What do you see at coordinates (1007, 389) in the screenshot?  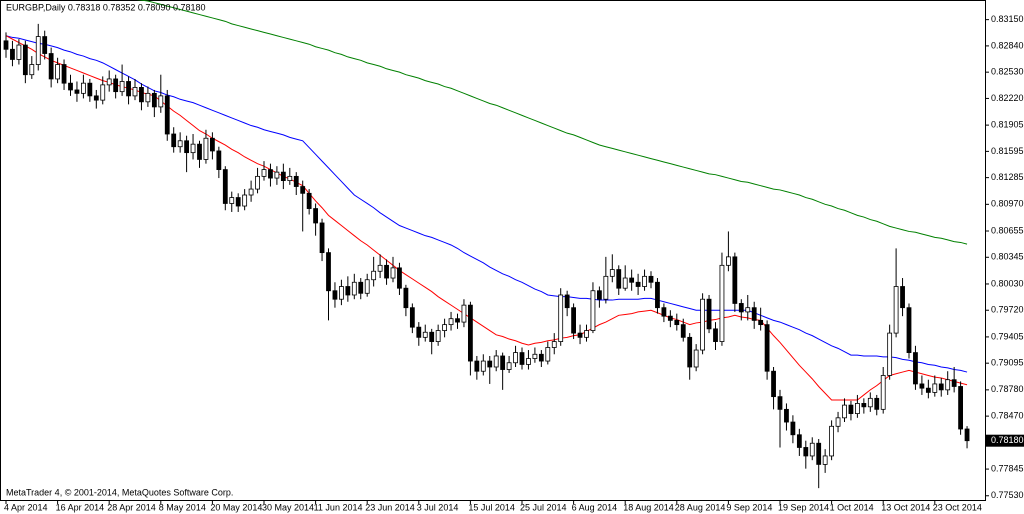 I see `y-tick-label: 0.78780` at bounding box center [1007, 389].